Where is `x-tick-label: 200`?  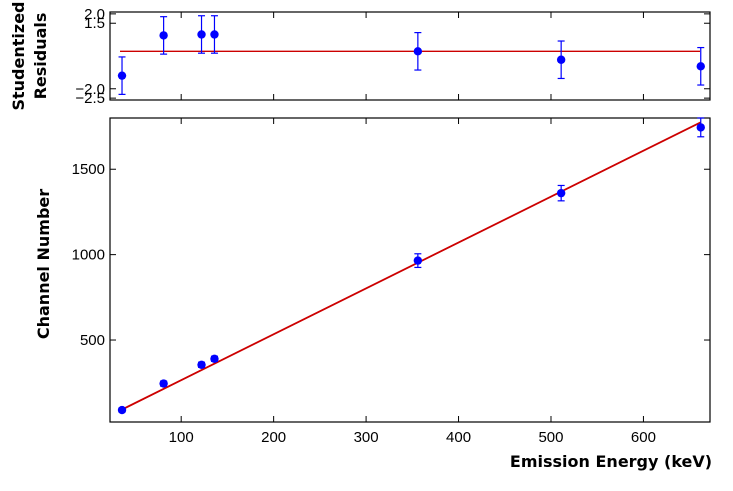
x-tick-label: 200 is located at coordinates (273, 437).